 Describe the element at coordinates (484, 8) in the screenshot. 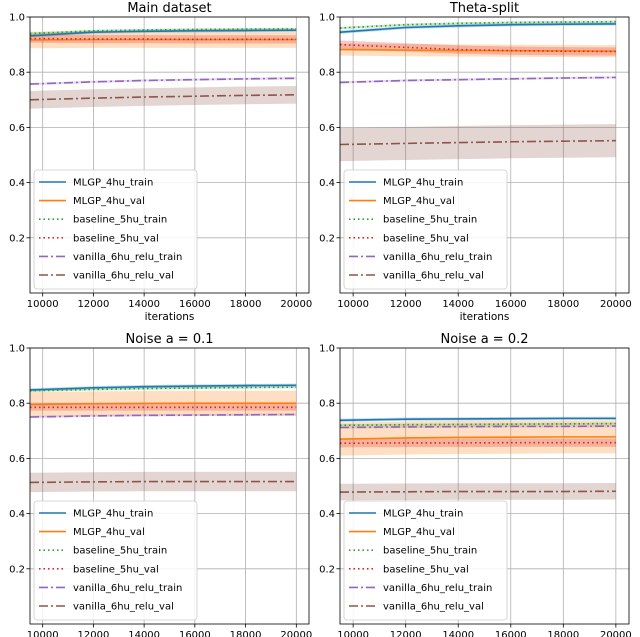

I see `chart-title: Theta-split` at that location.